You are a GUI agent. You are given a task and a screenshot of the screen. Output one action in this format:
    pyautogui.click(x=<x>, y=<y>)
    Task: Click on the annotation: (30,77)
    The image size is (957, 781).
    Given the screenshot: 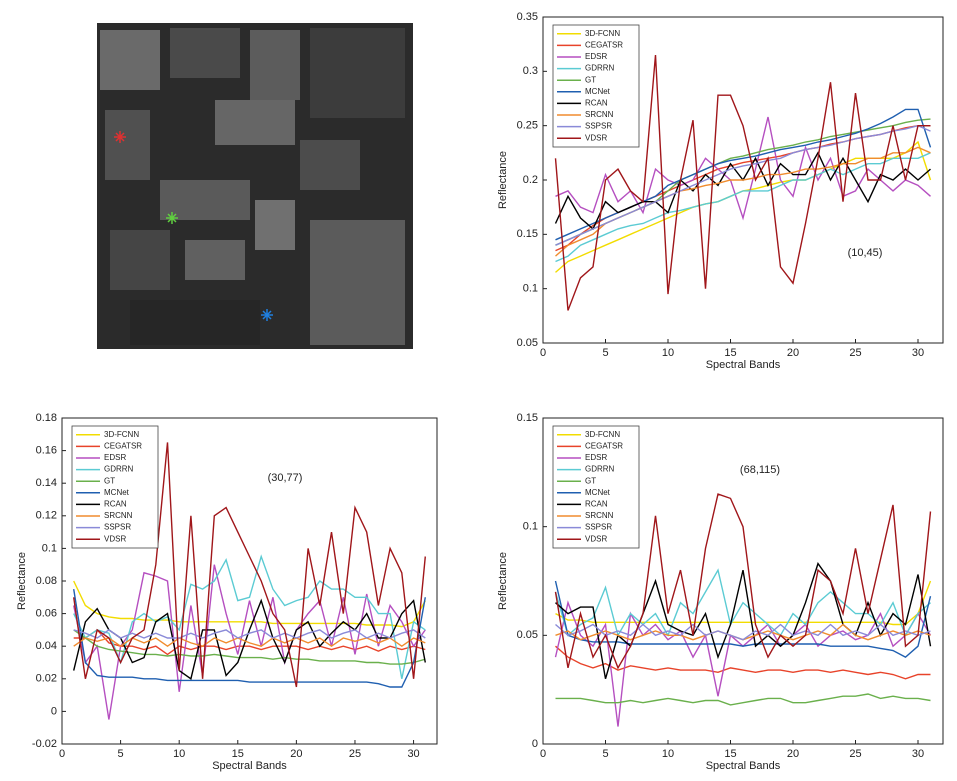 What is the action you would take?
    pyautogui.click(x=285, y=478)
    